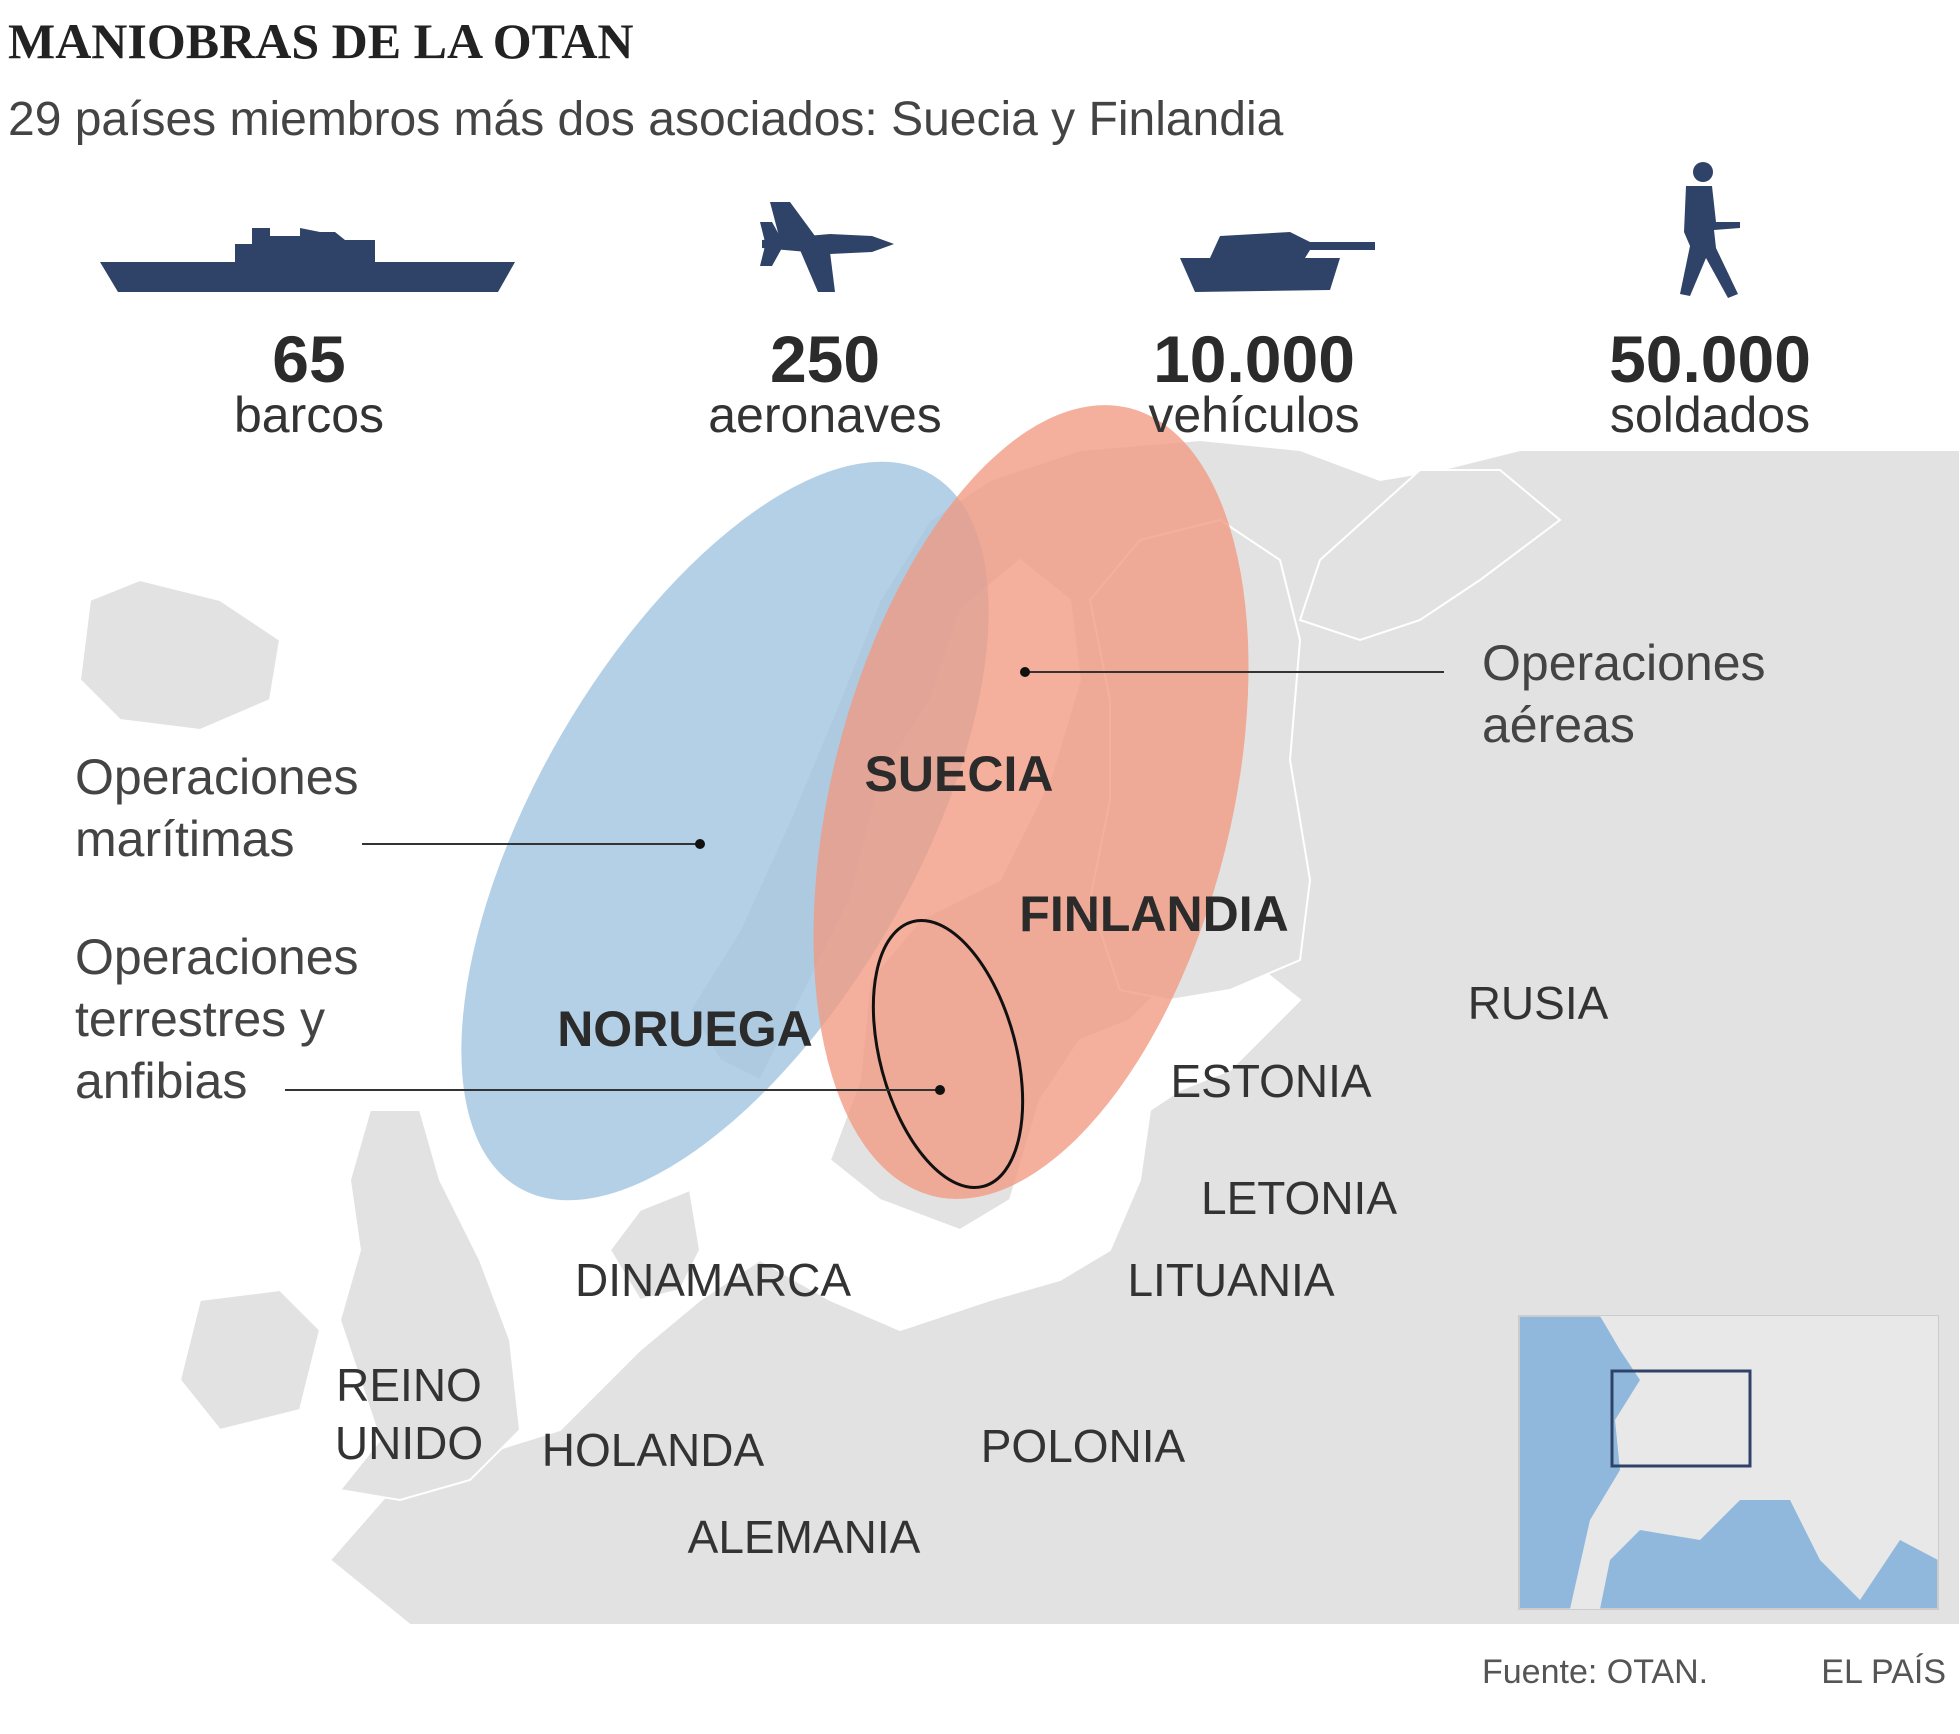 The width and height of the screenshot is (1960, 1734). Describe the element at coordinates (307, 260) in the screenshot. I see `ship-icon` at that location.